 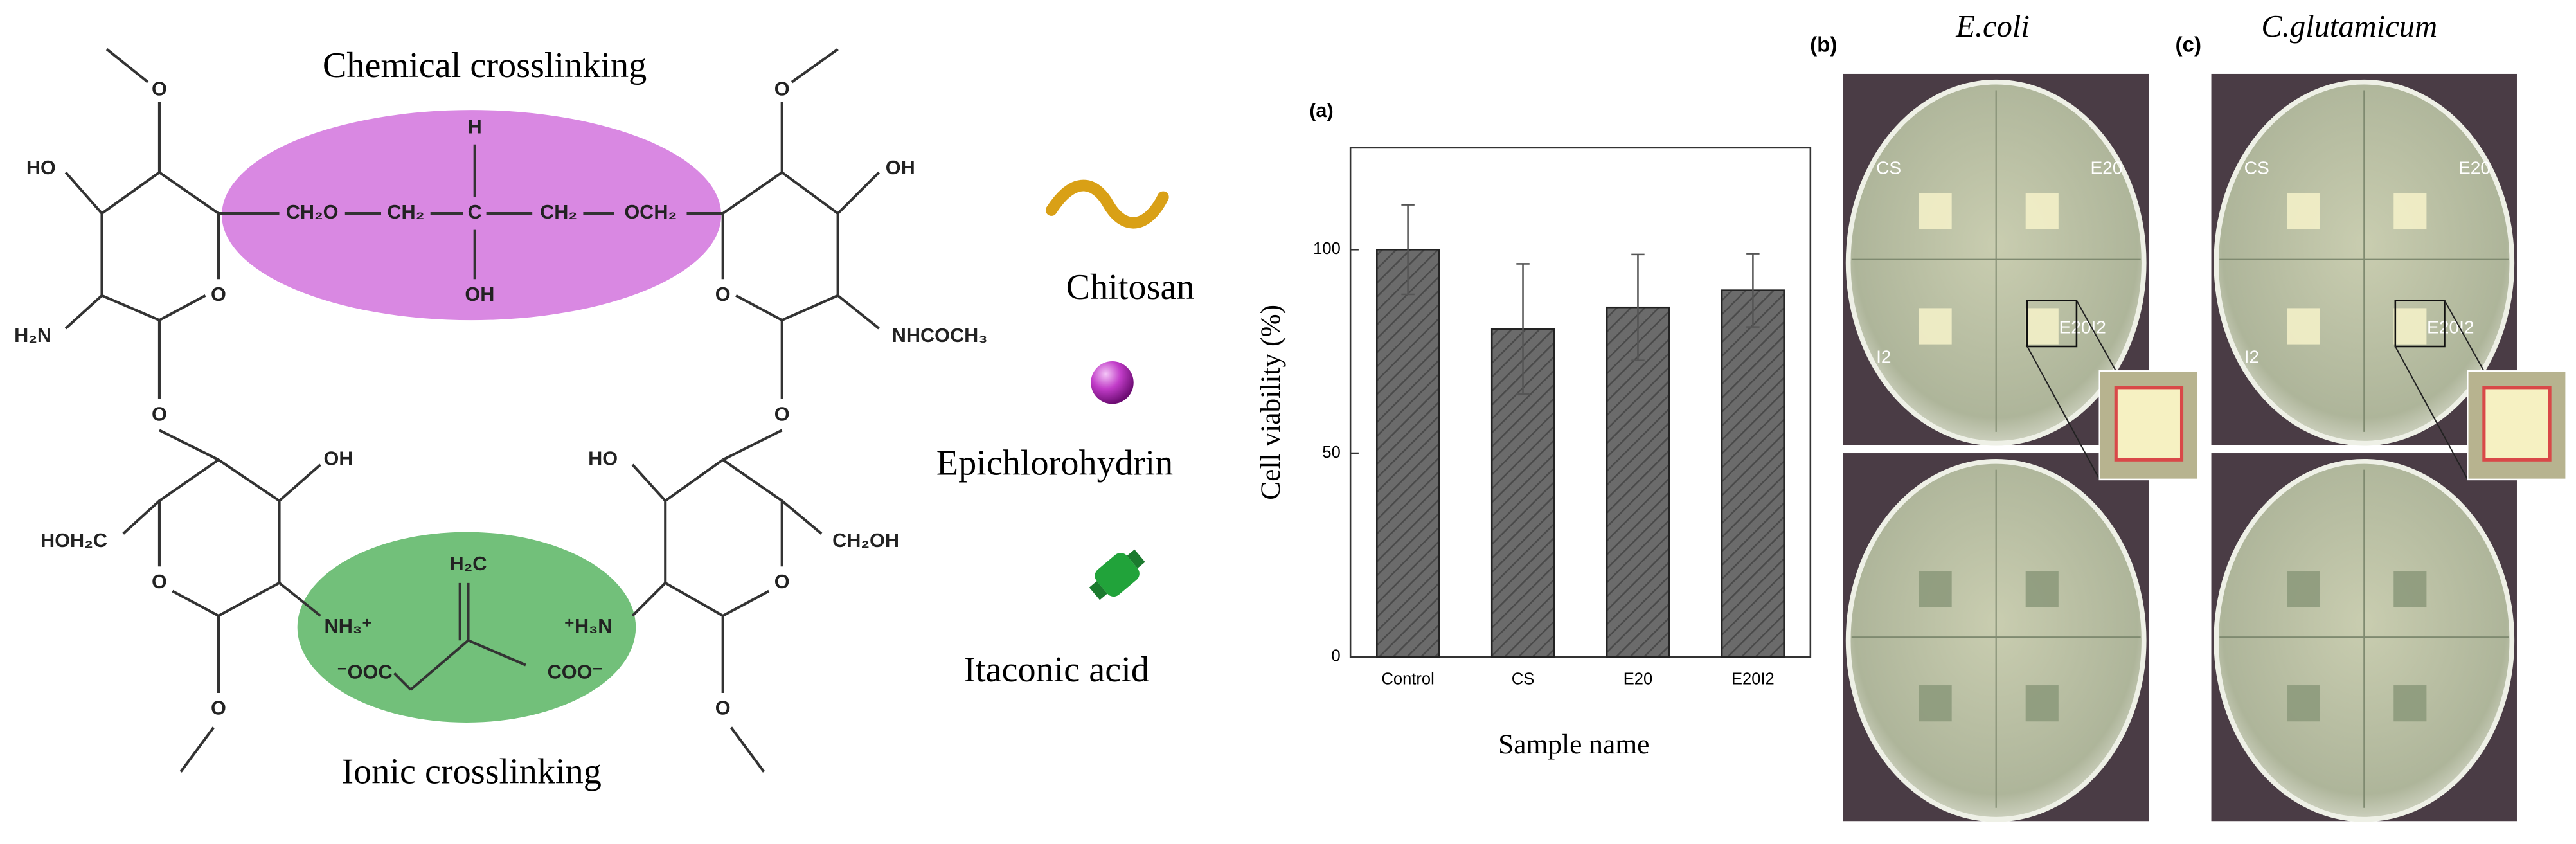 I want to click on diagram-label: Chemical crosslinking, so click(x=485, y=66).